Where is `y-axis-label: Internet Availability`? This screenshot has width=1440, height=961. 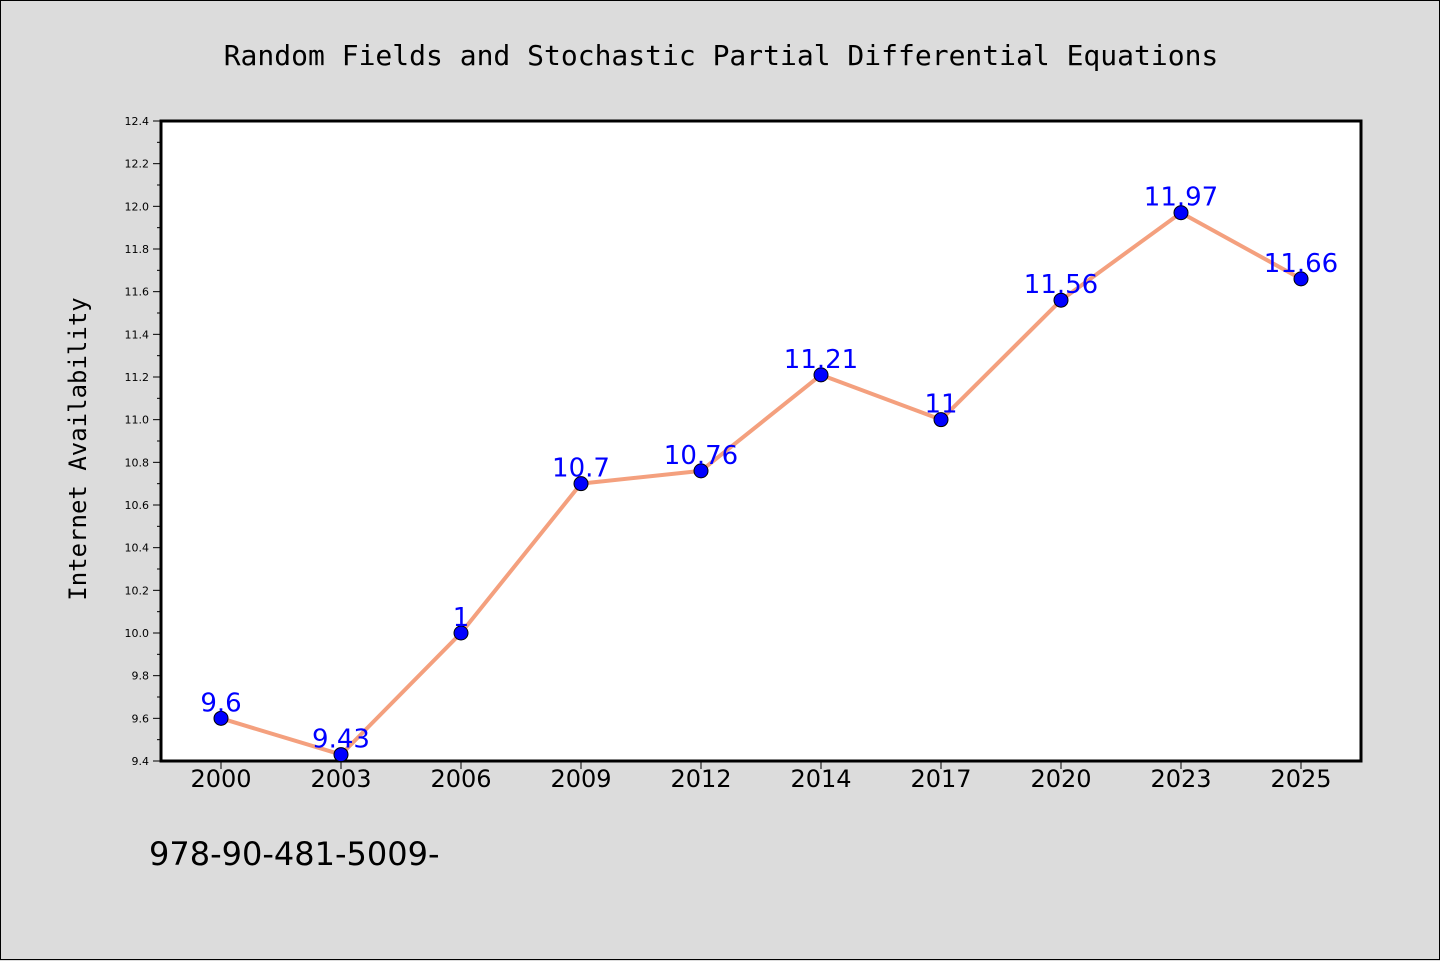 y-axis-label: Internet Availability is located at coordinates (78, 448).